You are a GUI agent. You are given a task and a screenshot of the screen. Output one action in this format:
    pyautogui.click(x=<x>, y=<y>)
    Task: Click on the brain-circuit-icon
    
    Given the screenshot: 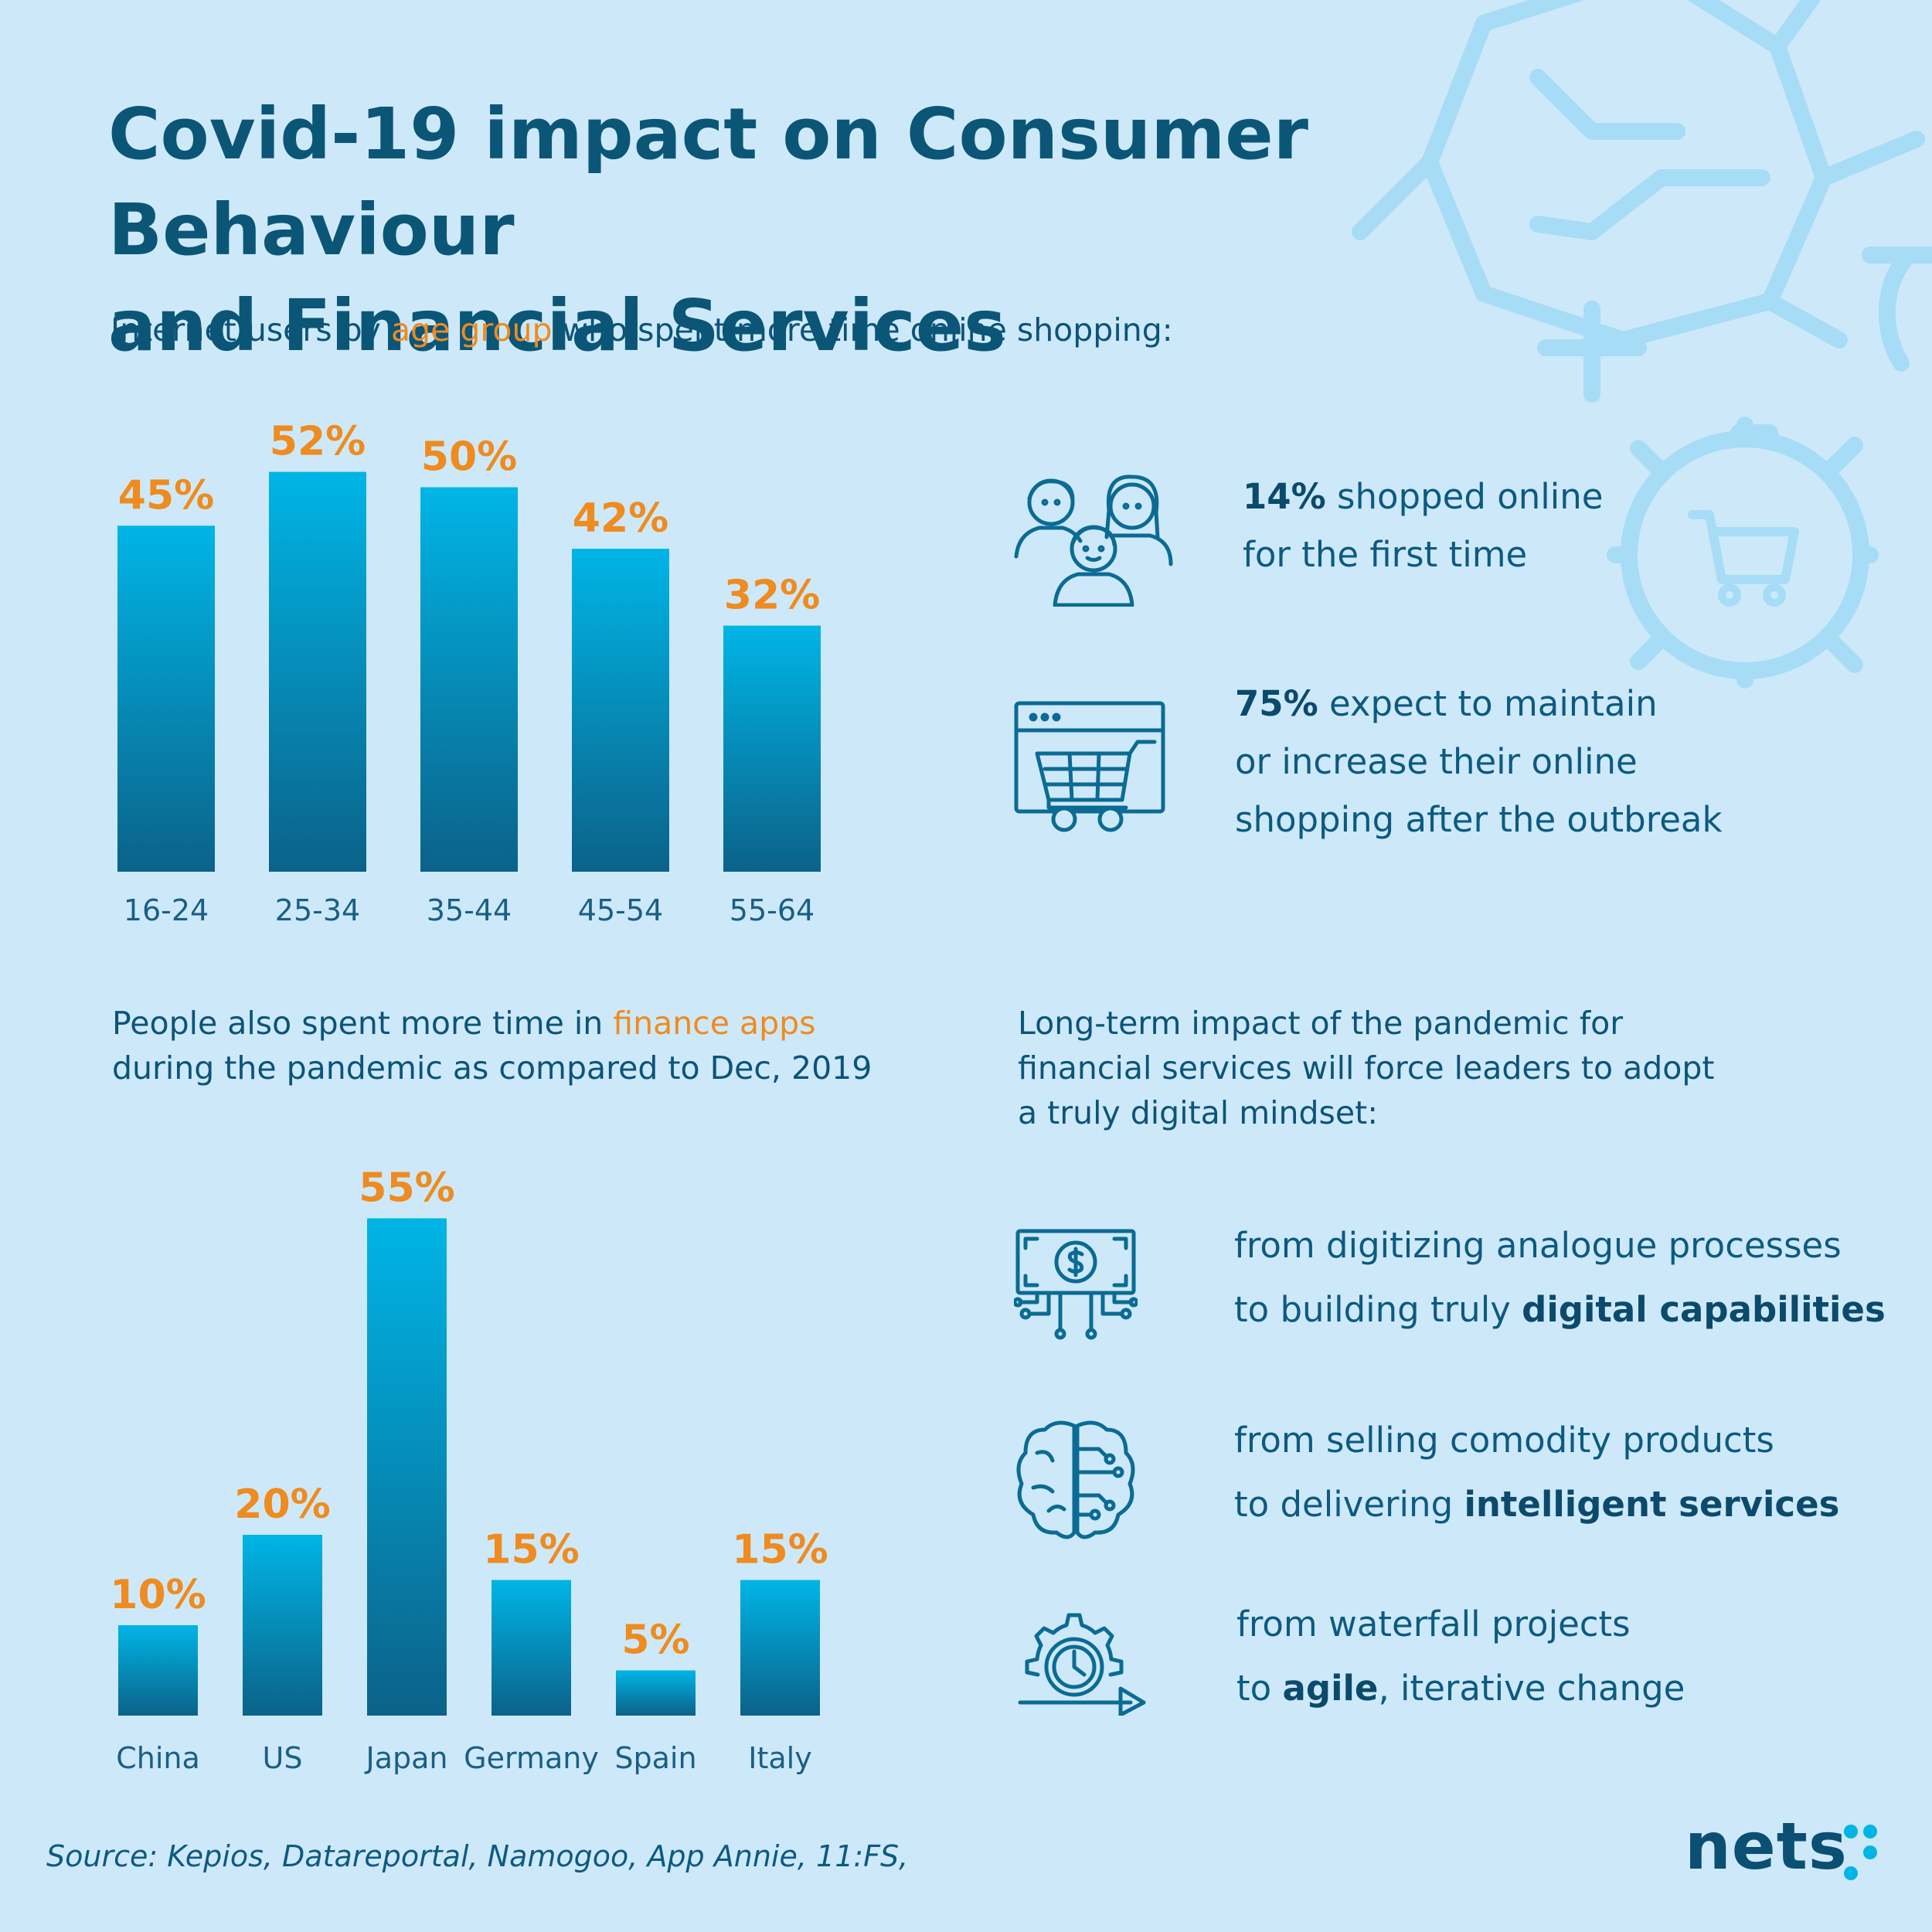 What is the action you would take?
    pyautogui.click(x=1076, y=1480)
    